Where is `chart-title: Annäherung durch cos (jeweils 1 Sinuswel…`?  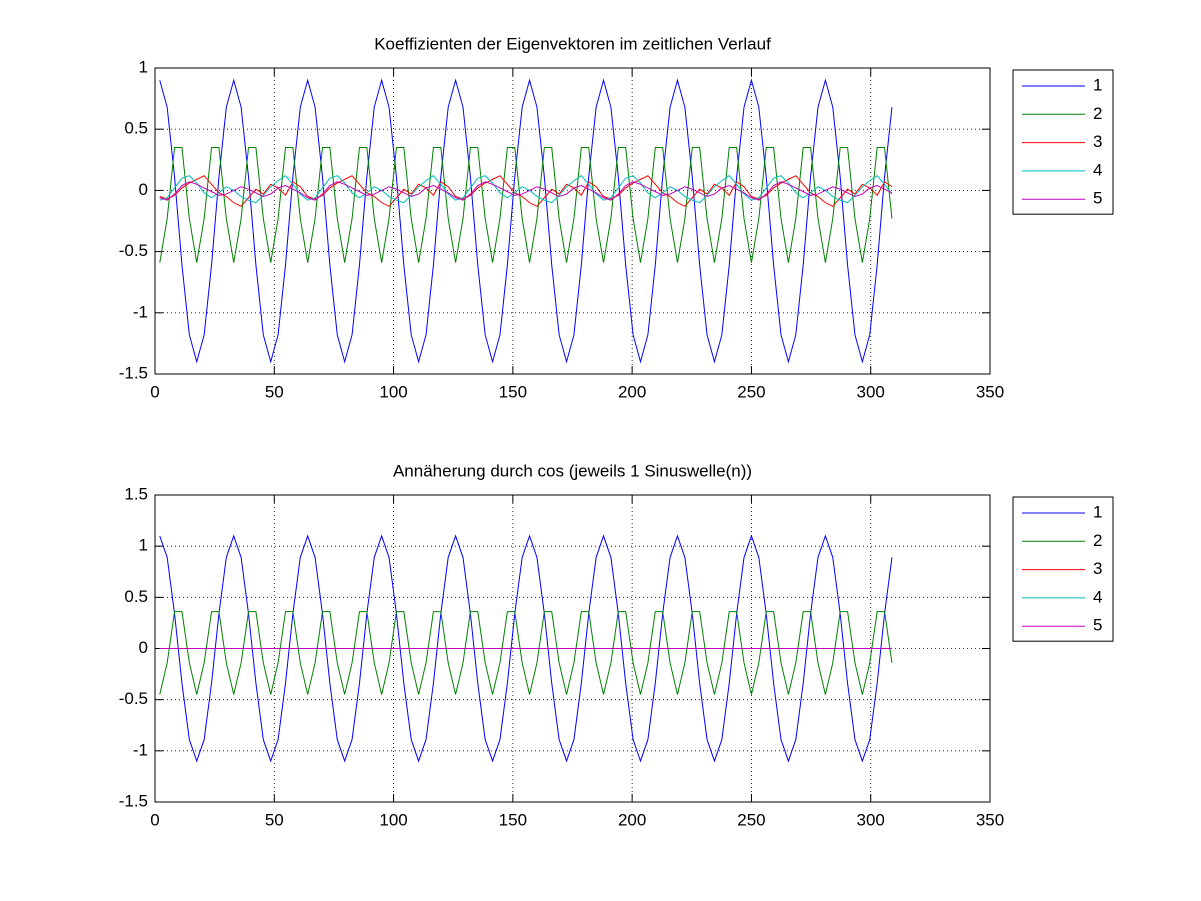
chart-title: Annäherung durch cos (jeweils 1 Sinuswel… is located at coordinates (572, 470).